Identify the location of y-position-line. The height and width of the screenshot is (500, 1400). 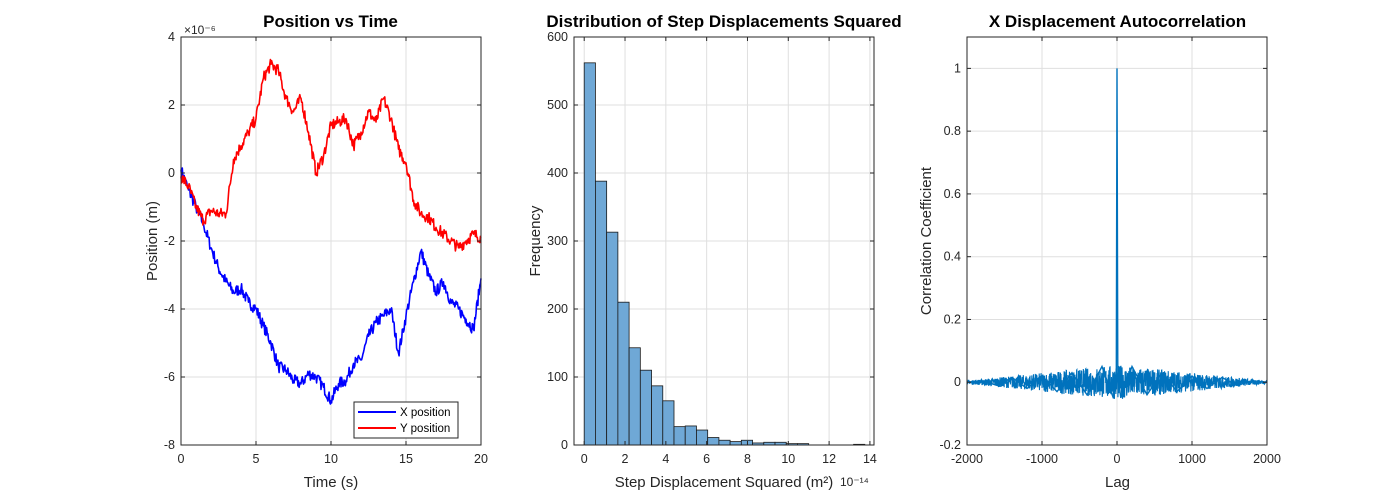
(331, 155).